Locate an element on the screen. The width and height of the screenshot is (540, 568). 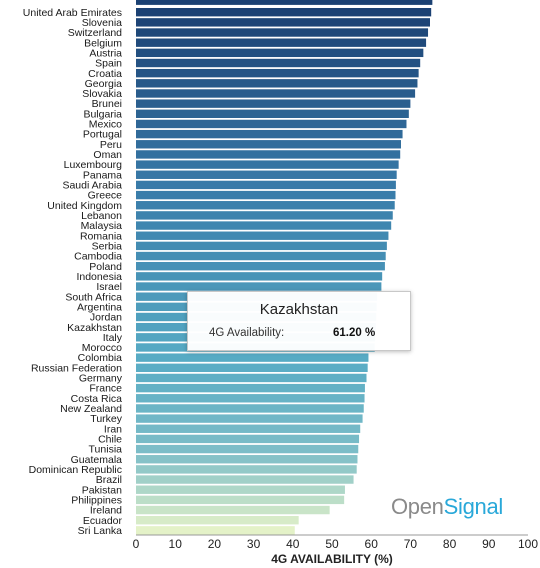
category-label: France is located at coordinates (105, 389).